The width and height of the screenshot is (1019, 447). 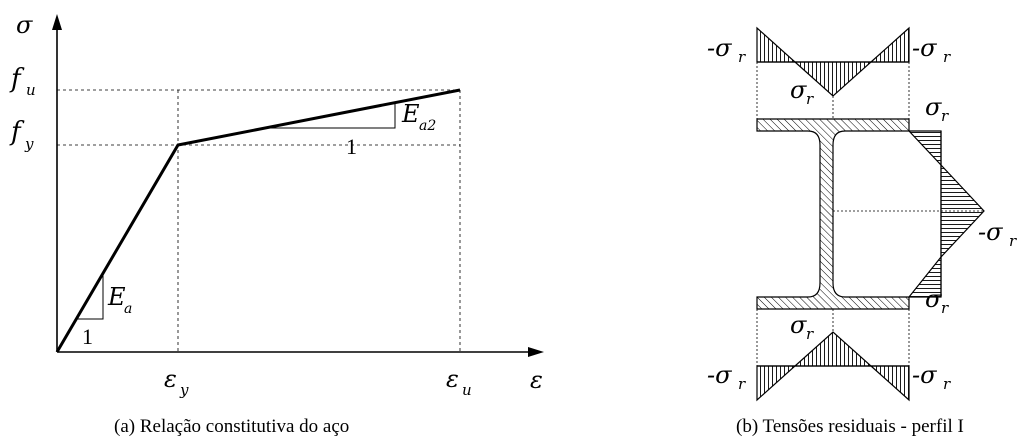 What do you see at coordinates (170, 379) in the screenshot?
I see `eps-y-label: ε` at bounding box center [170, 379].